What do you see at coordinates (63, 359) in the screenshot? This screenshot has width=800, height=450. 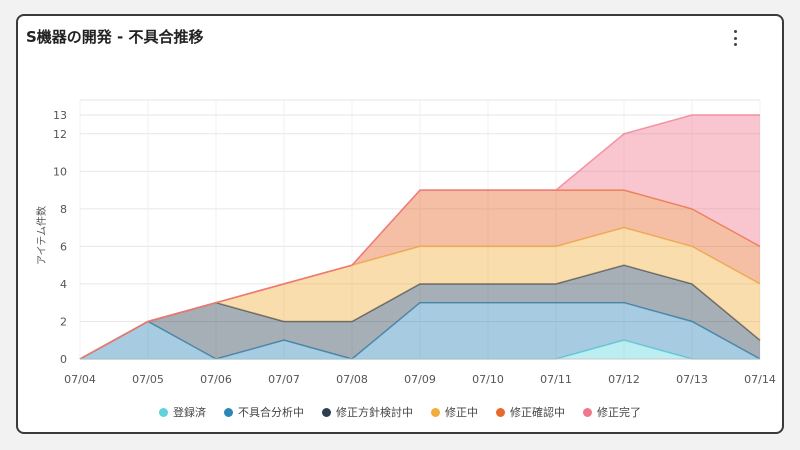 I see `y-tick-label: 0` at bounding box center [63, 359].